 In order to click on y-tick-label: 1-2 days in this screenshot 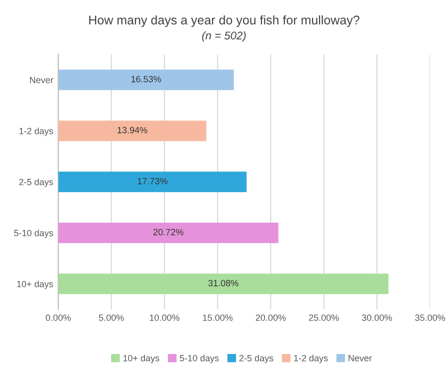, I will do `click(36, 132)`.